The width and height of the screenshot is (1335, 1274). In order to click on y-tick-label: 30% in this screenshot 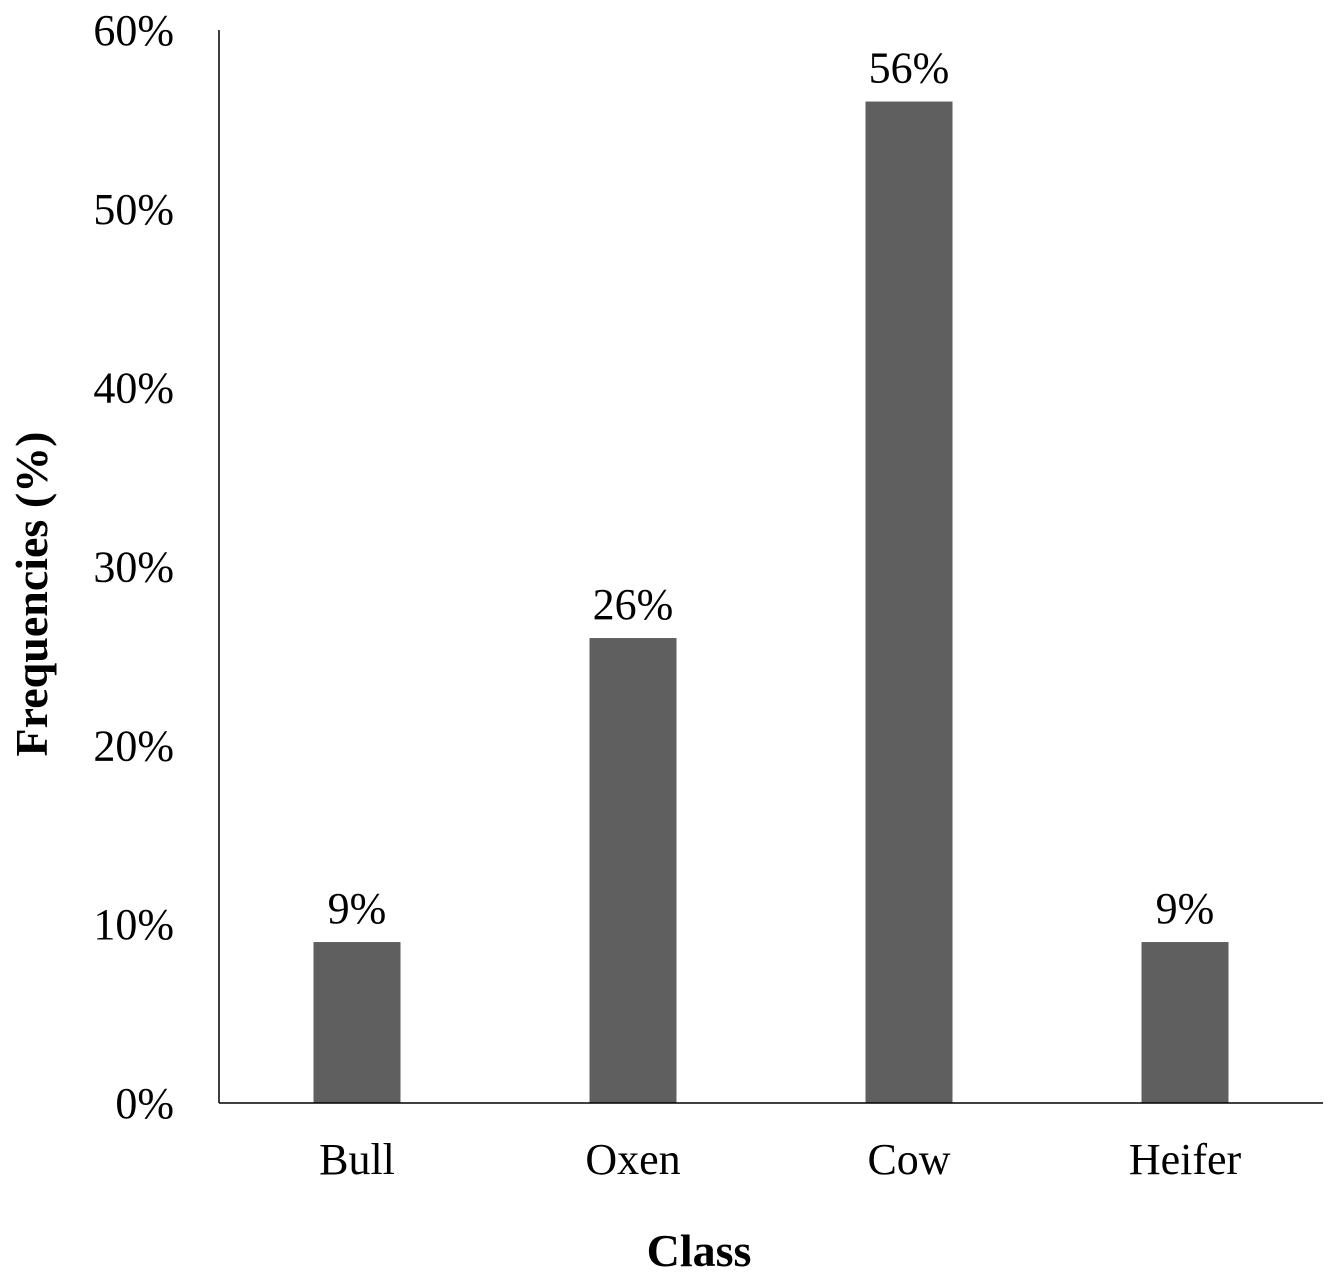, I will do `click(133, 567)`.